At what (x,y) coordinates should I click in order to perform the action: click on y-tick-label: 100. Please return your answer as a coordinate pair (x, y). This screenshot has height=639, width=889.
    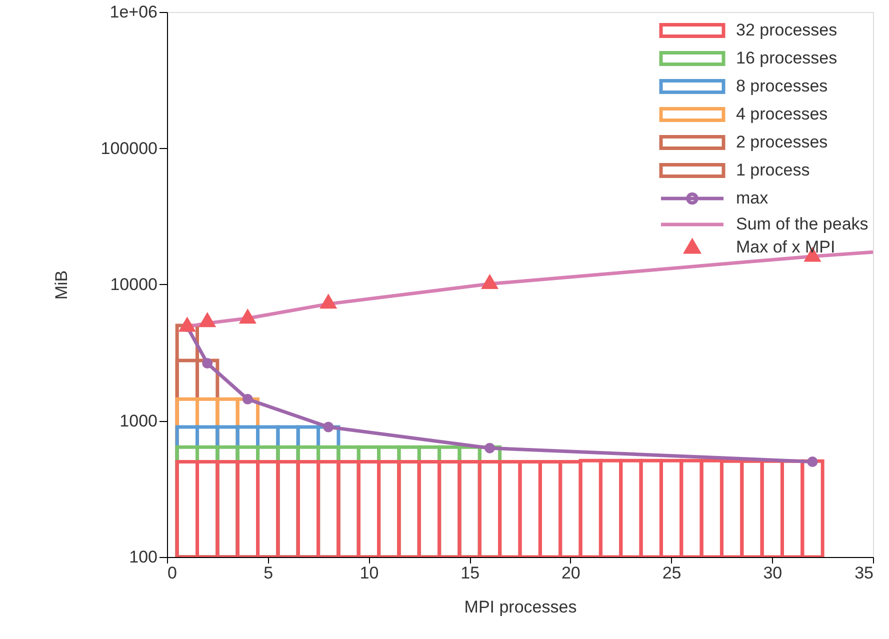
    Looking at the image, I should click on (143, 557).